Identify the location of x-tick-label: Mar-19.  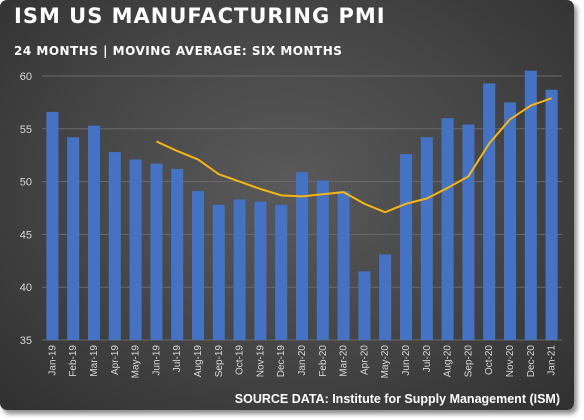
(94, 361).